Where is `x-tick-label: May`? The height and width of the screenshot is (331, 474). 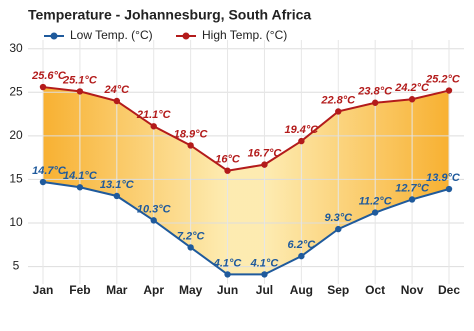
x-tick-label: May is located at coordinates (191, 290).